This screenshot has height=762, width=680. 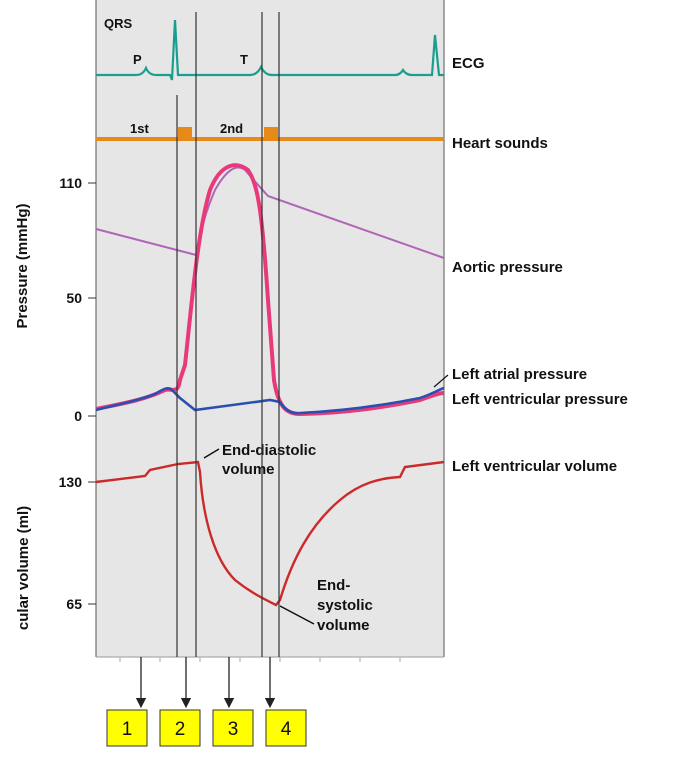 I want to click on edv-leader-line, so click(x=211, y=453).